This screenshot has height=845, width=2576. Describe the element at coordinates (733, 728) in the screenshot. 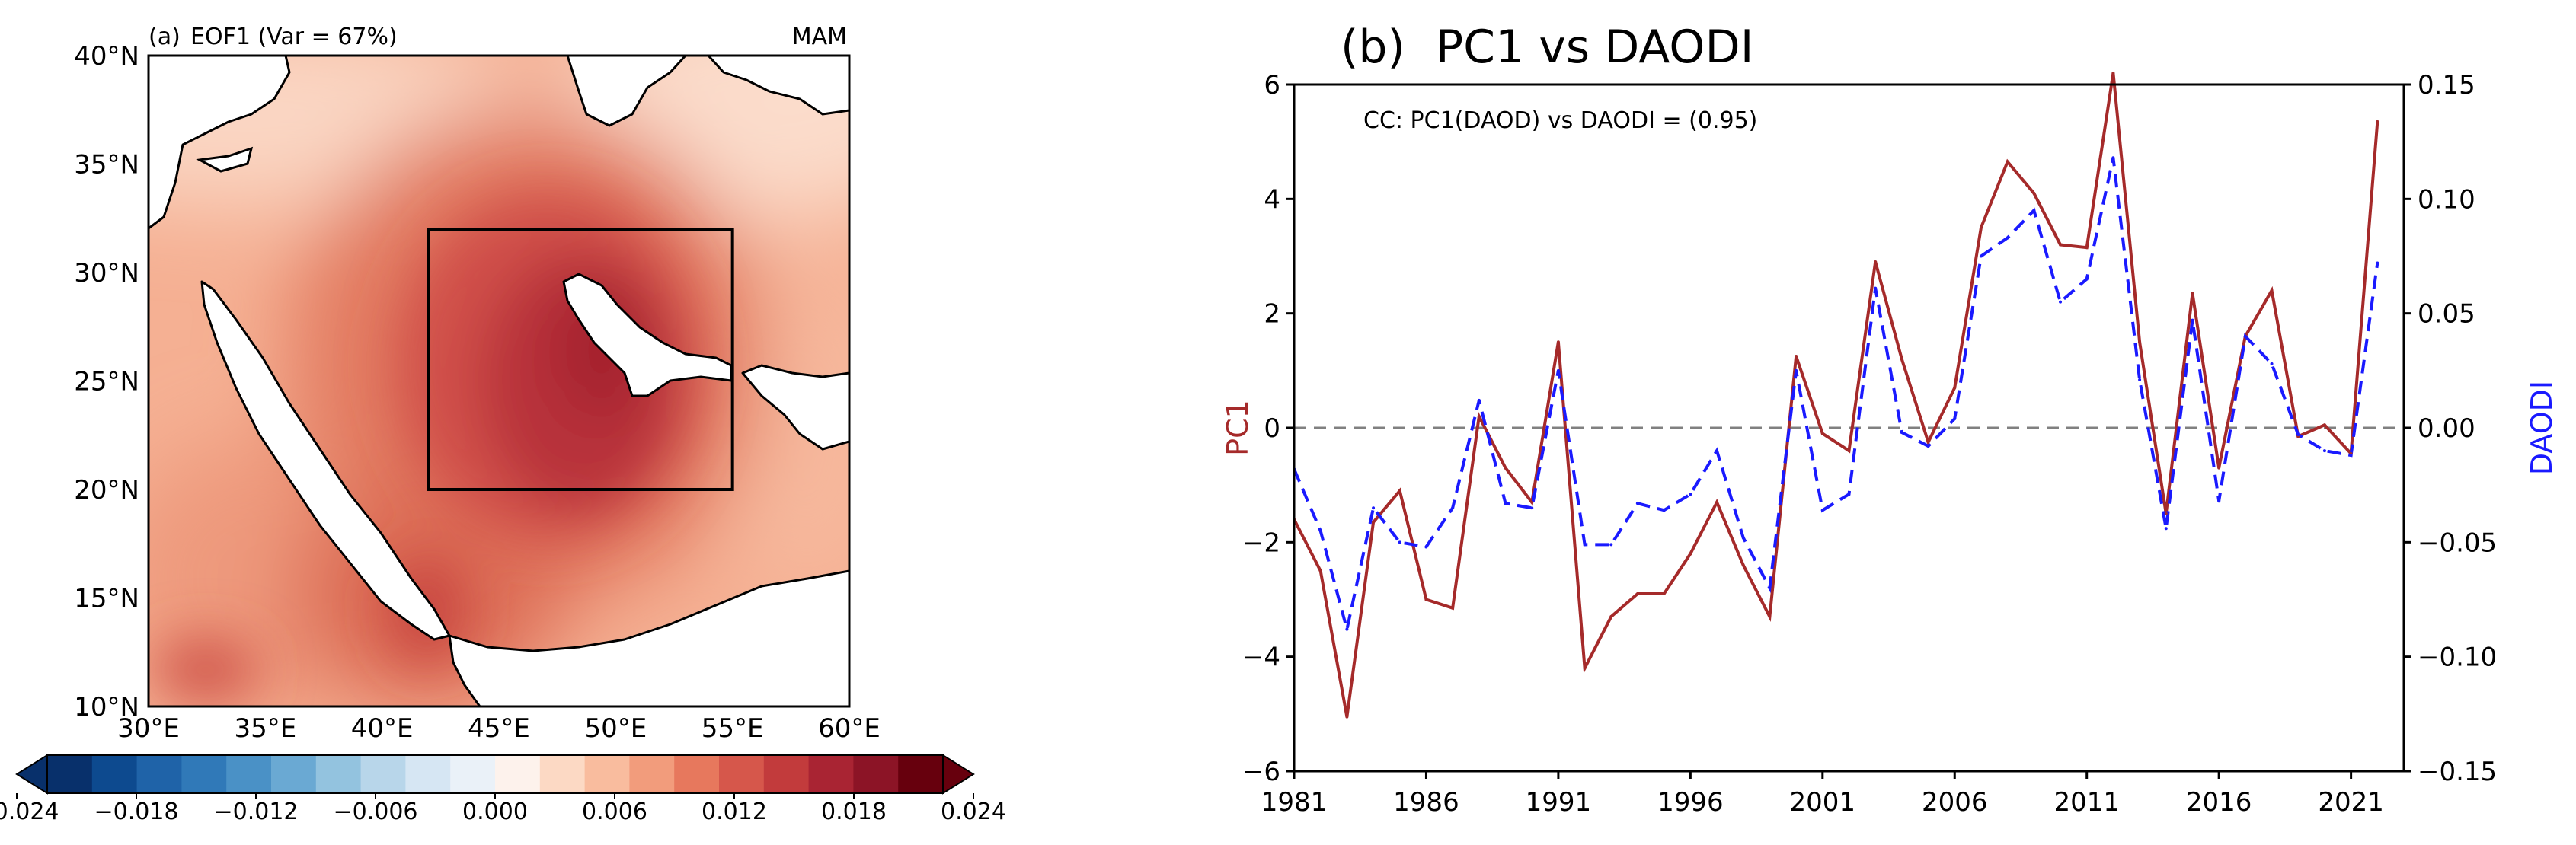

I see `lon-tick-label: 55°E` at that location.